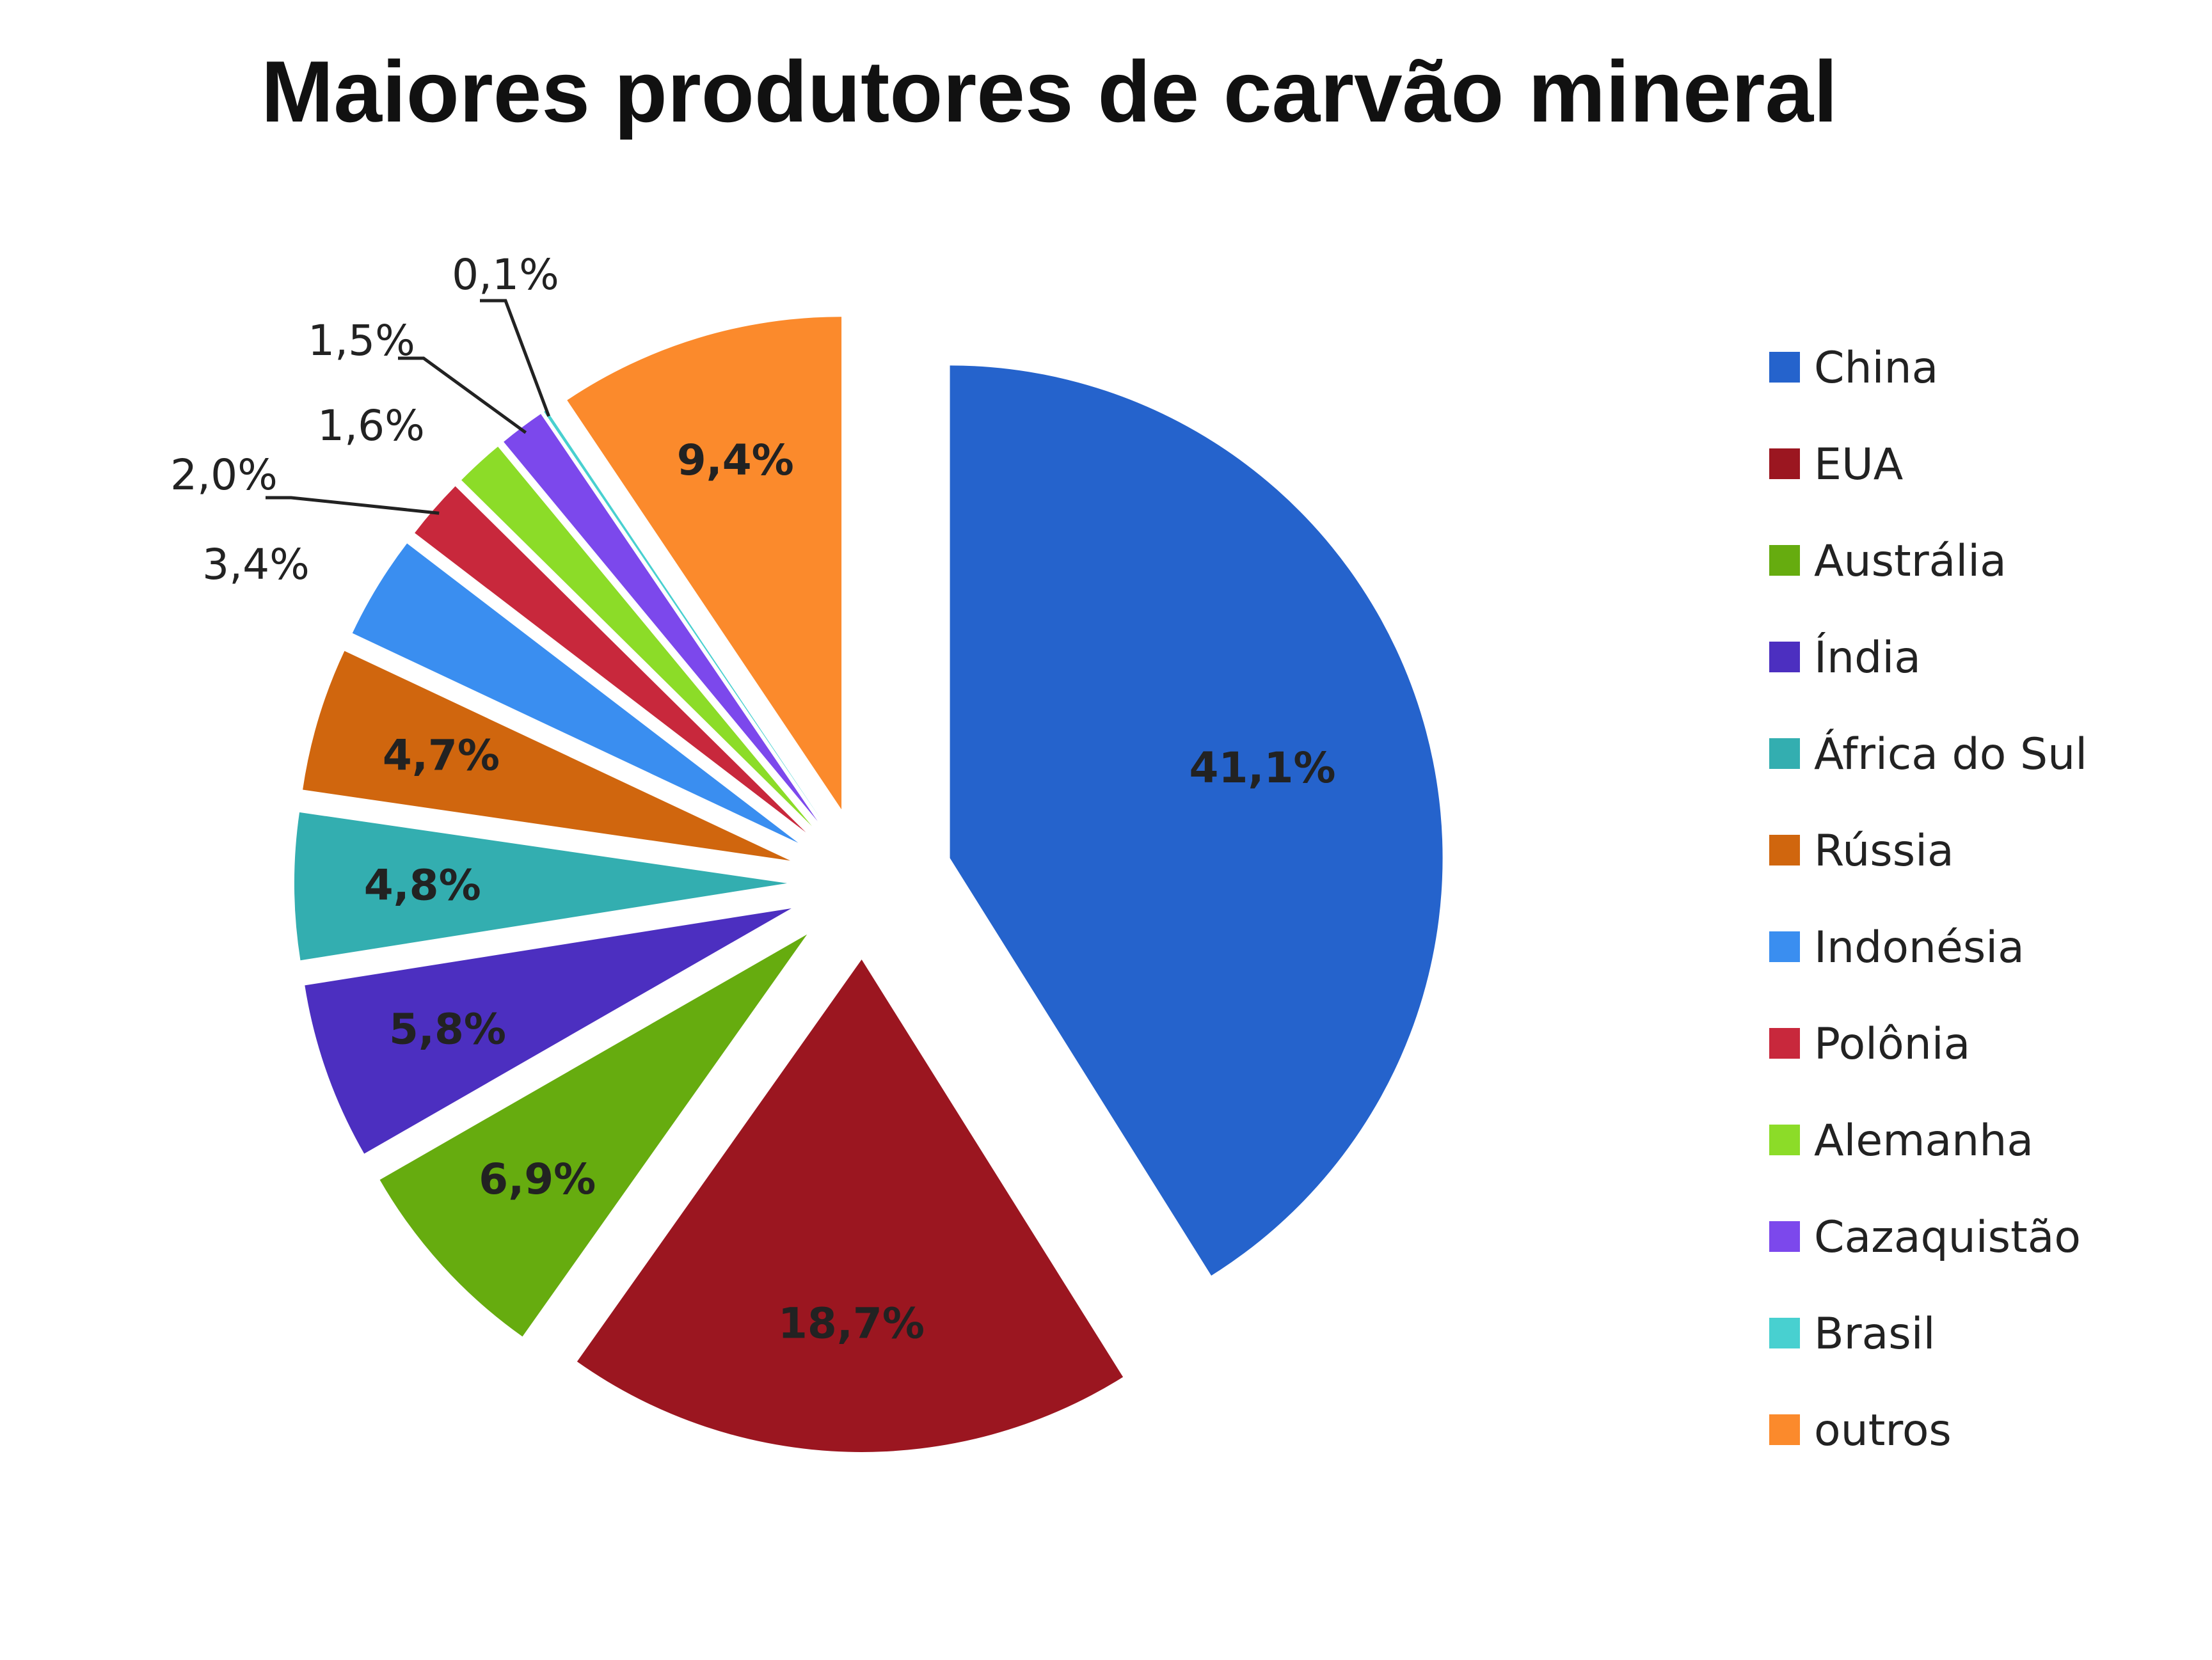  I want to click on legend-swatch-africa-do-sul, so click(1784, 754).